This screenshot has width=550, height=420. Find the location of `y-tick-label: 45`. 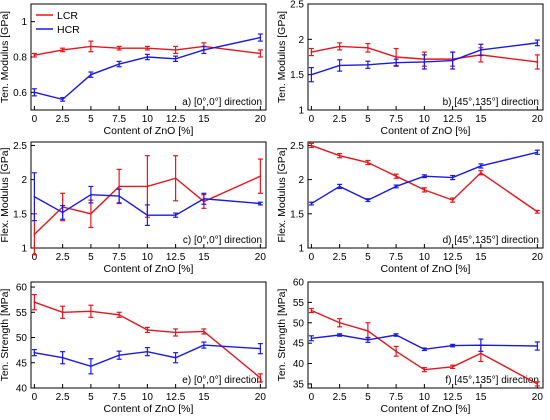

y-tick-label: 45 is located at coordinates (299, 344).